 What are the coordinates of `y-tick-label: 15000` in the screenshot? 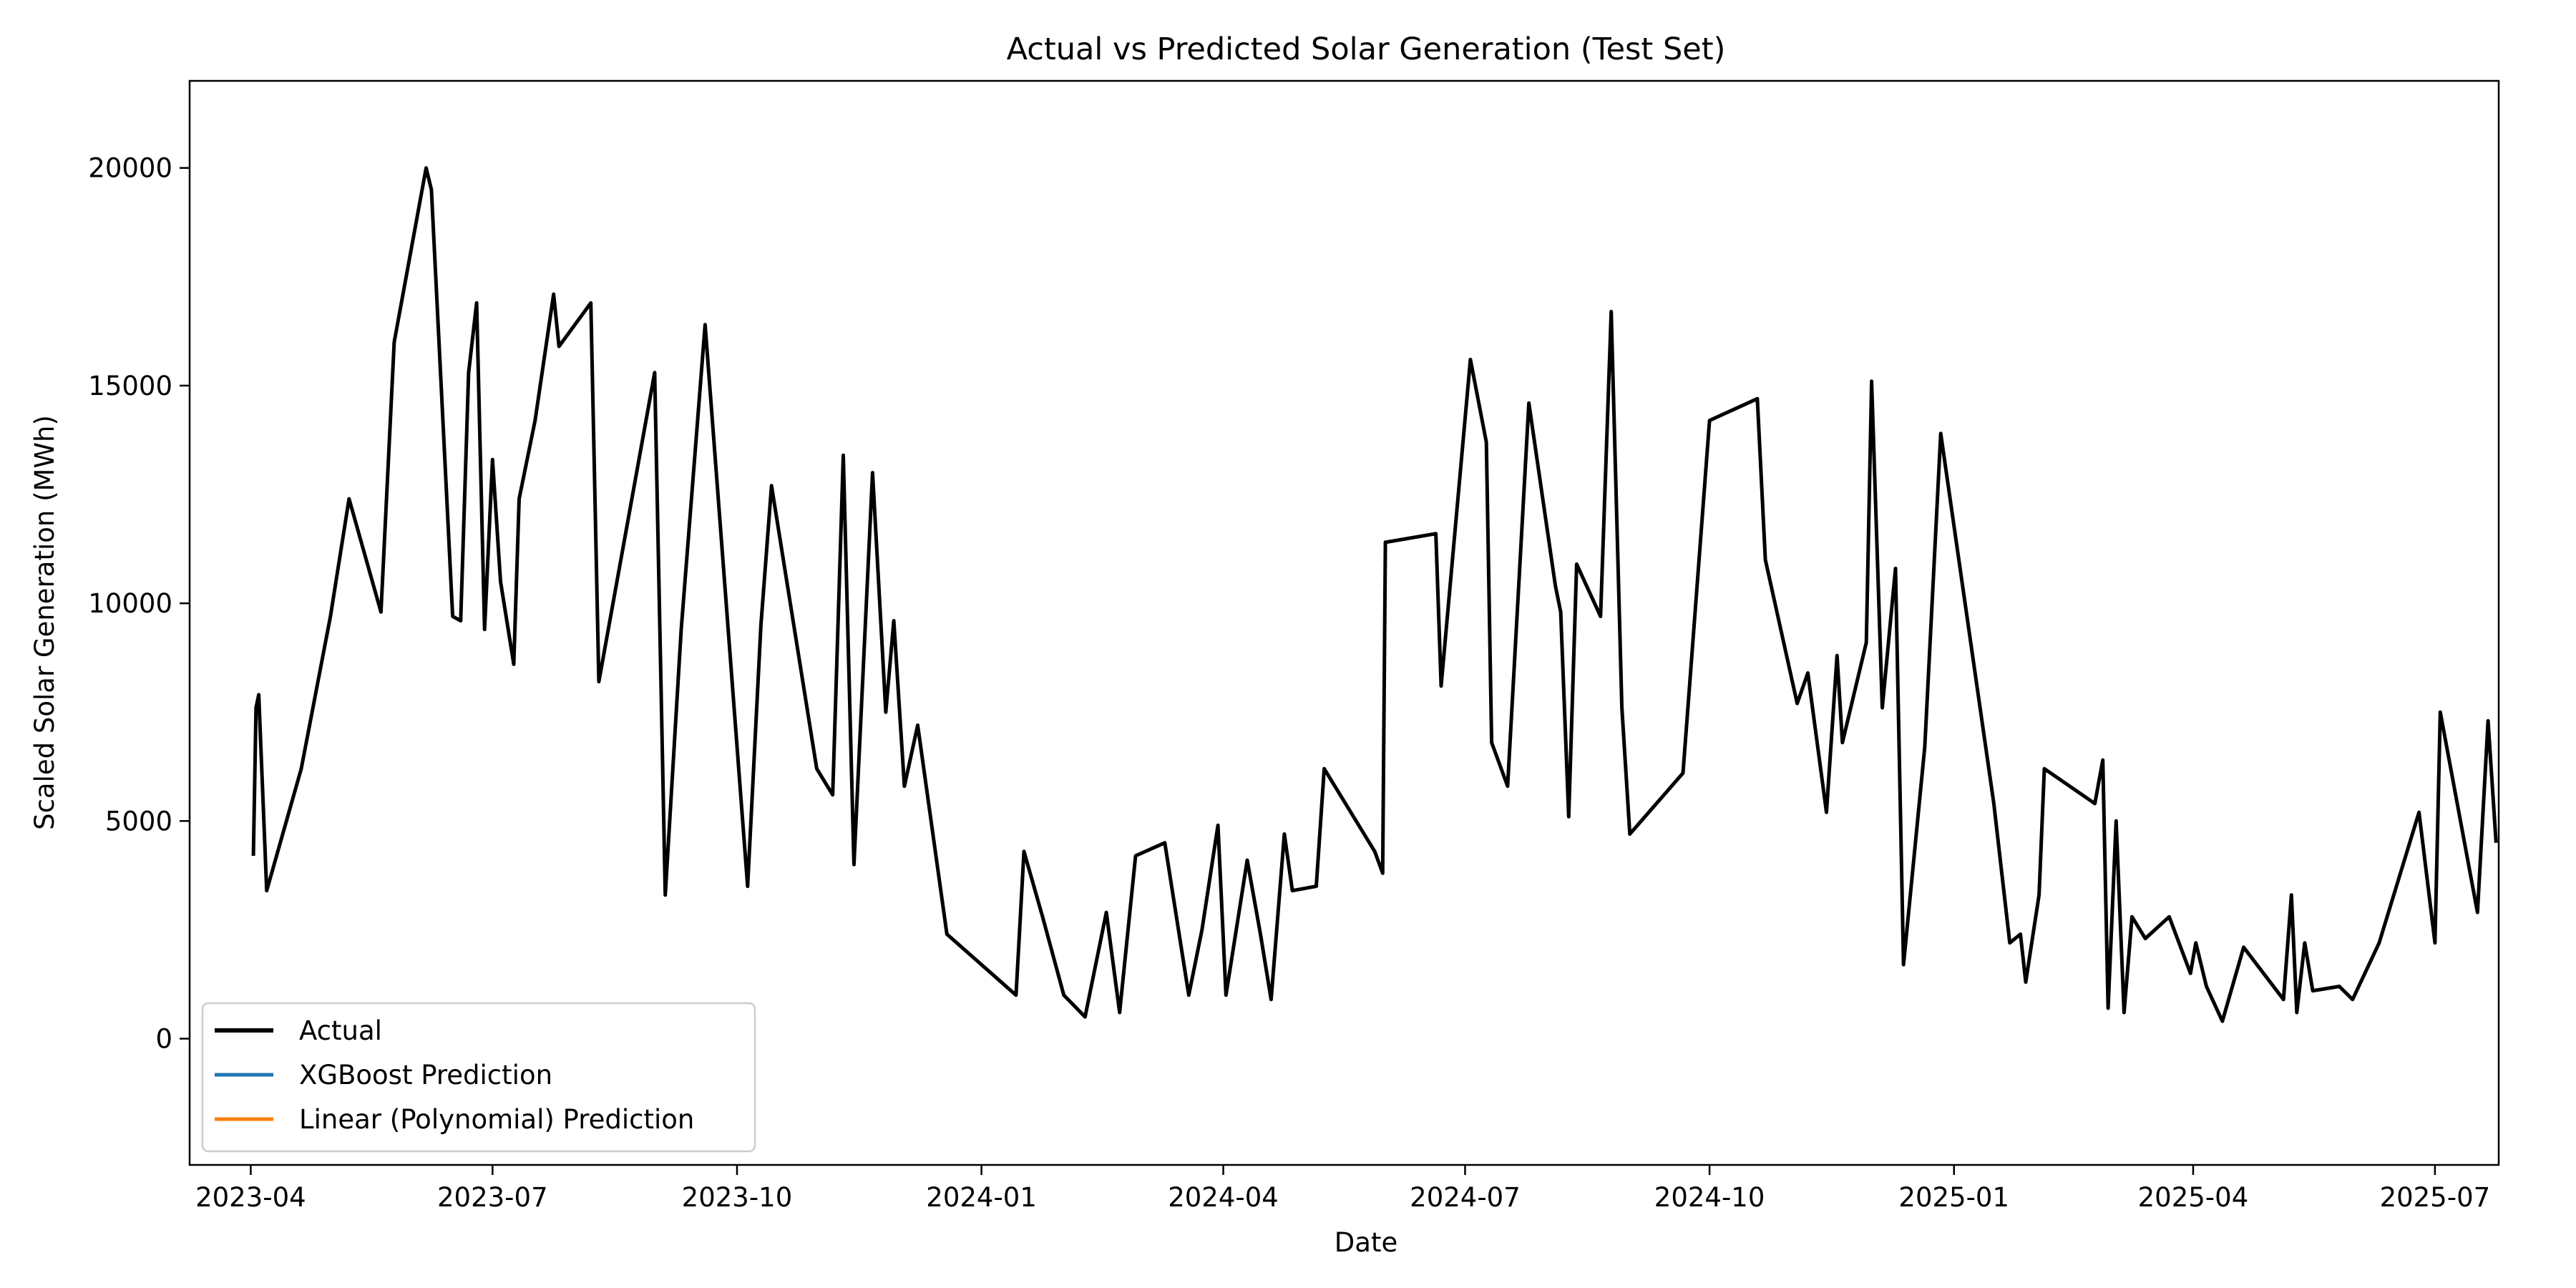 It's located at (130, 386).